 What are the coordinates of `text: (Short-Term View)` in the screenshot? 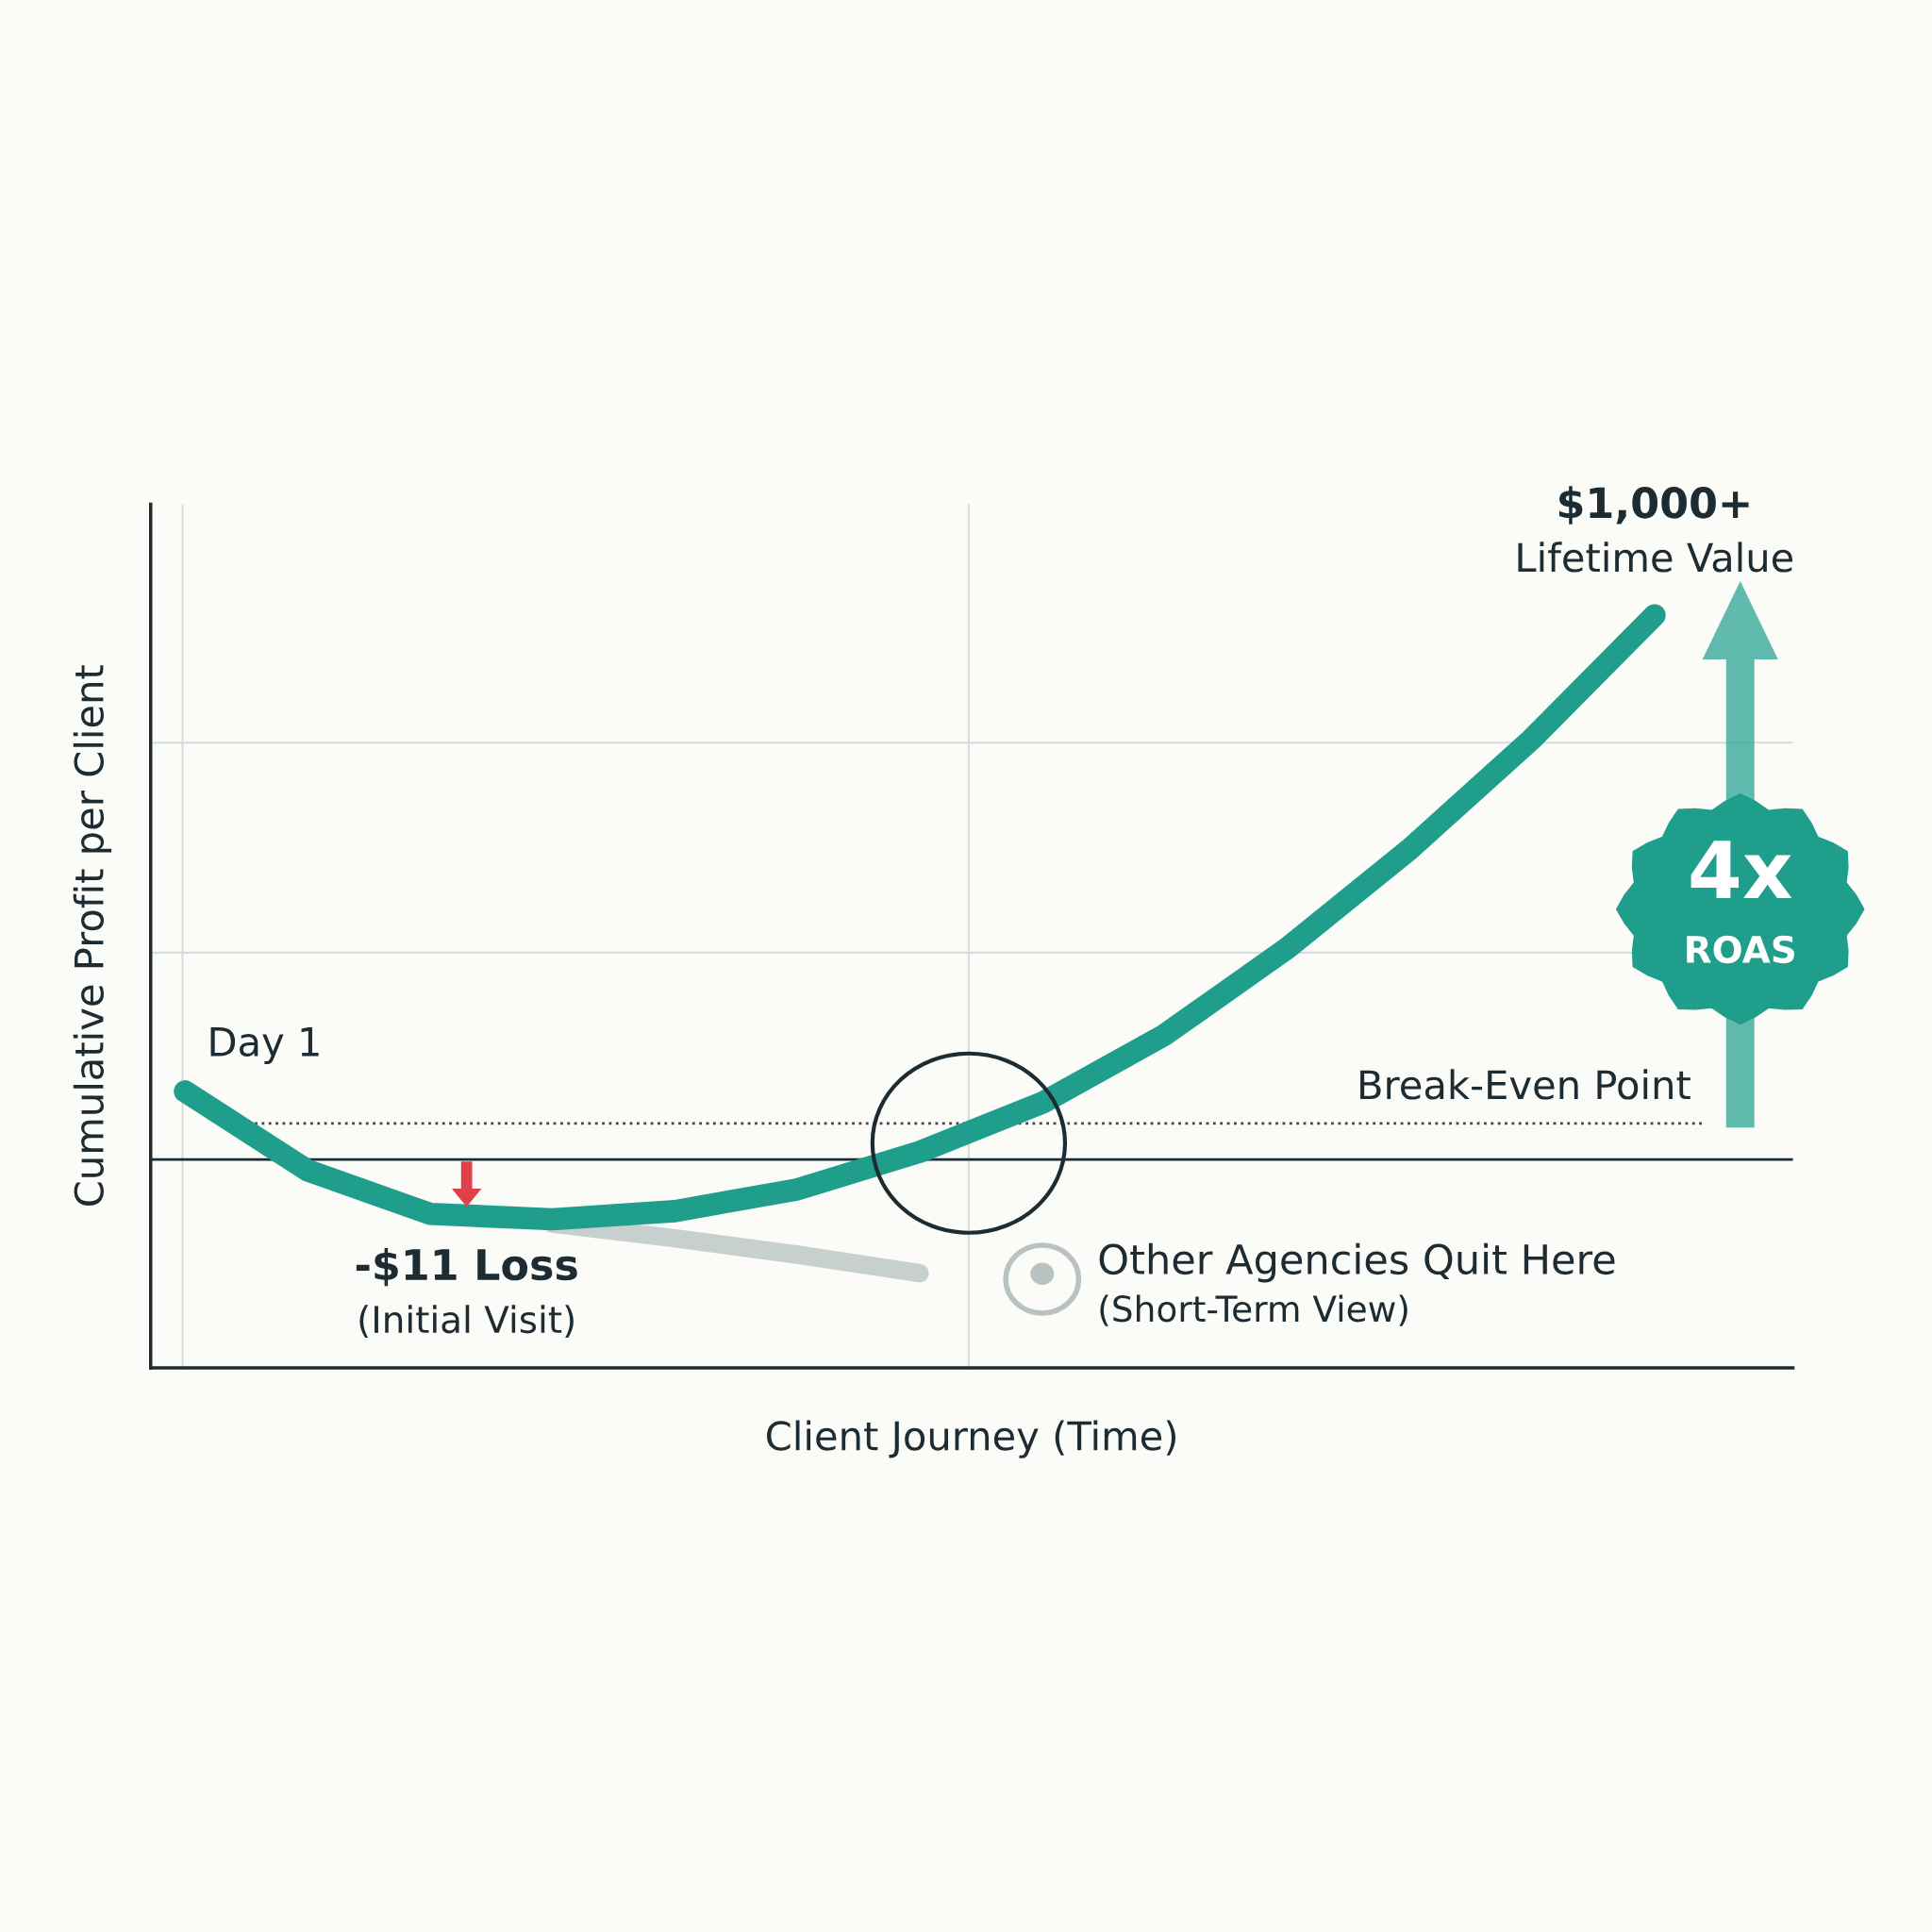 It's located at (1253, 1310).